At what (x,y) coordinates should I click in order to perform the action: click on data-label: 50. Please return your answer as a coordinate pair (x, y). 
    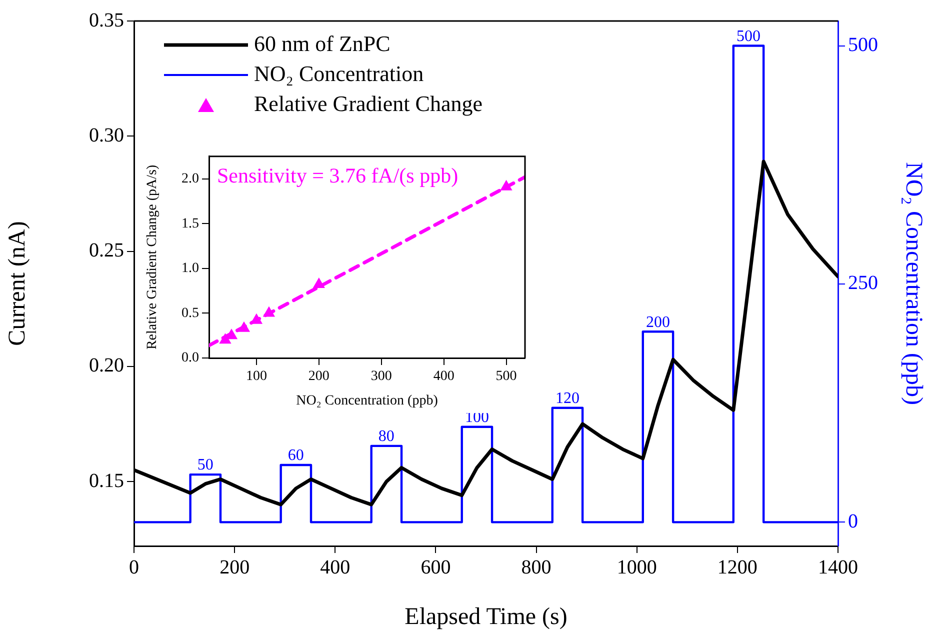
    Looking at the image, I should click on (205, 465).